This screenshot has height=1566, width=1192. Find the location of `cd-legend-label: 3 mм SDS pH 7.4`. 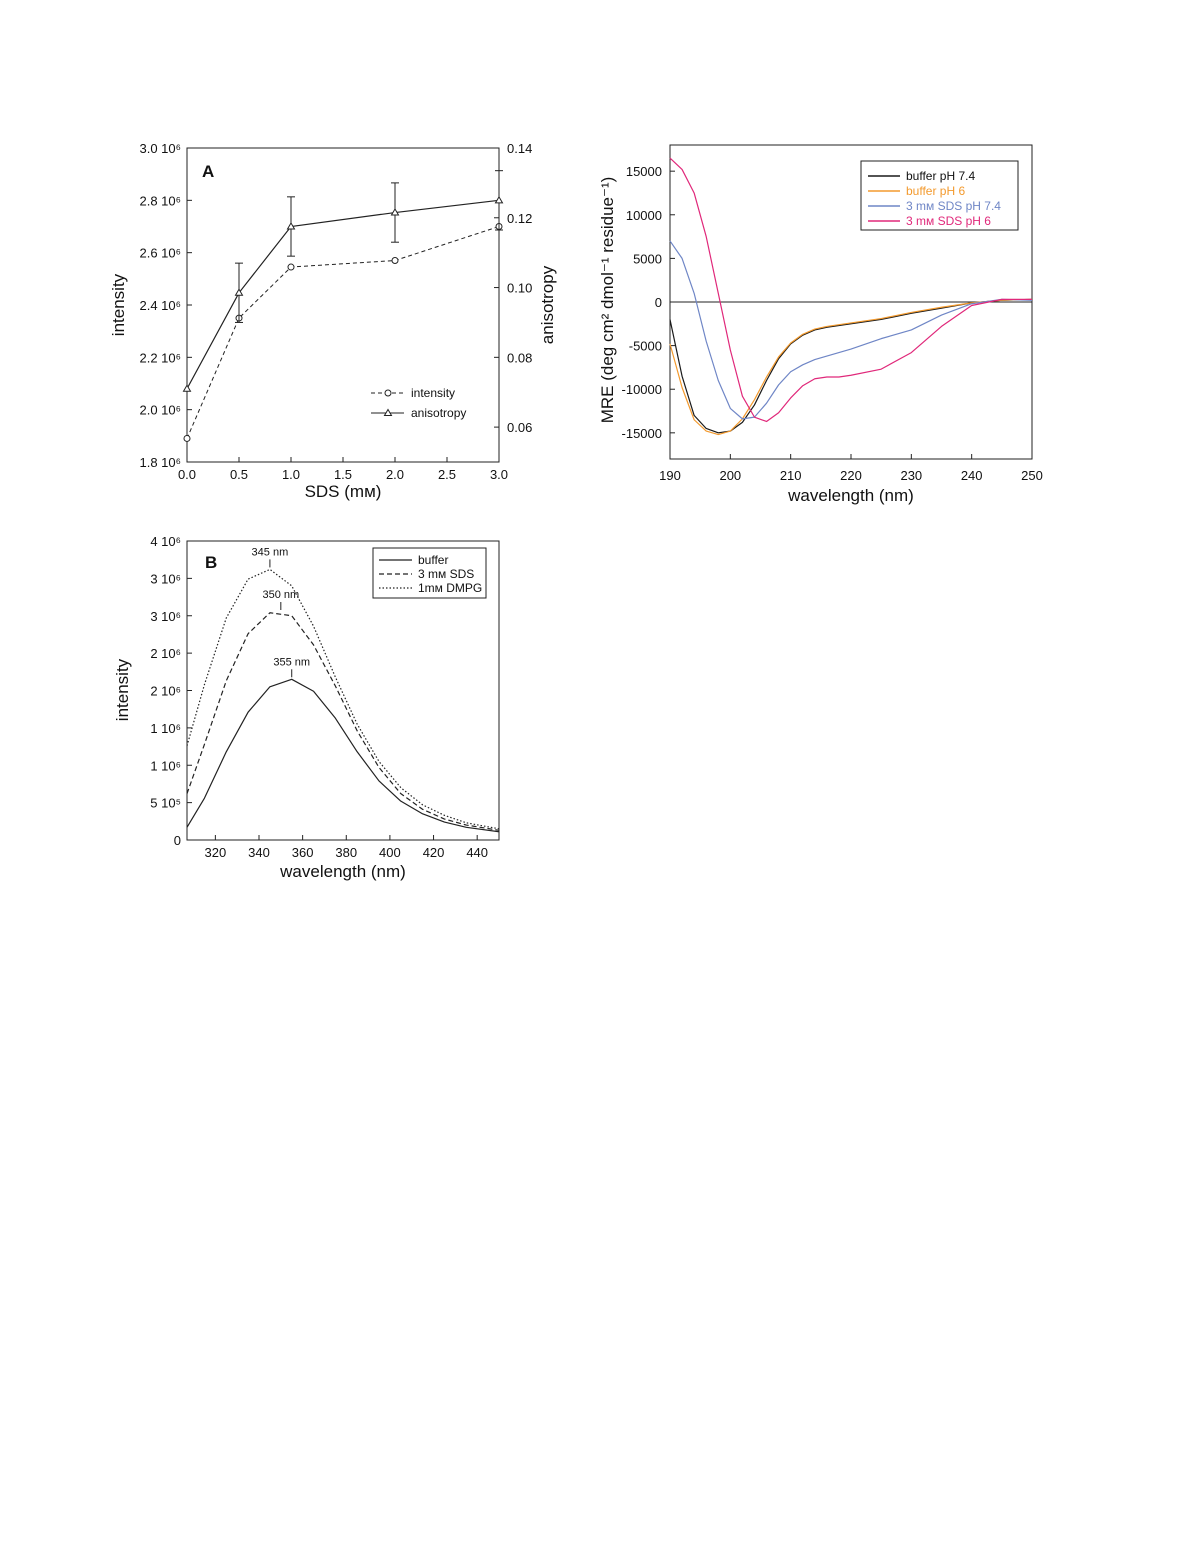

cd-legend-label: 3 mм SDS pH 7.4 is located at coordinates (953, 206).